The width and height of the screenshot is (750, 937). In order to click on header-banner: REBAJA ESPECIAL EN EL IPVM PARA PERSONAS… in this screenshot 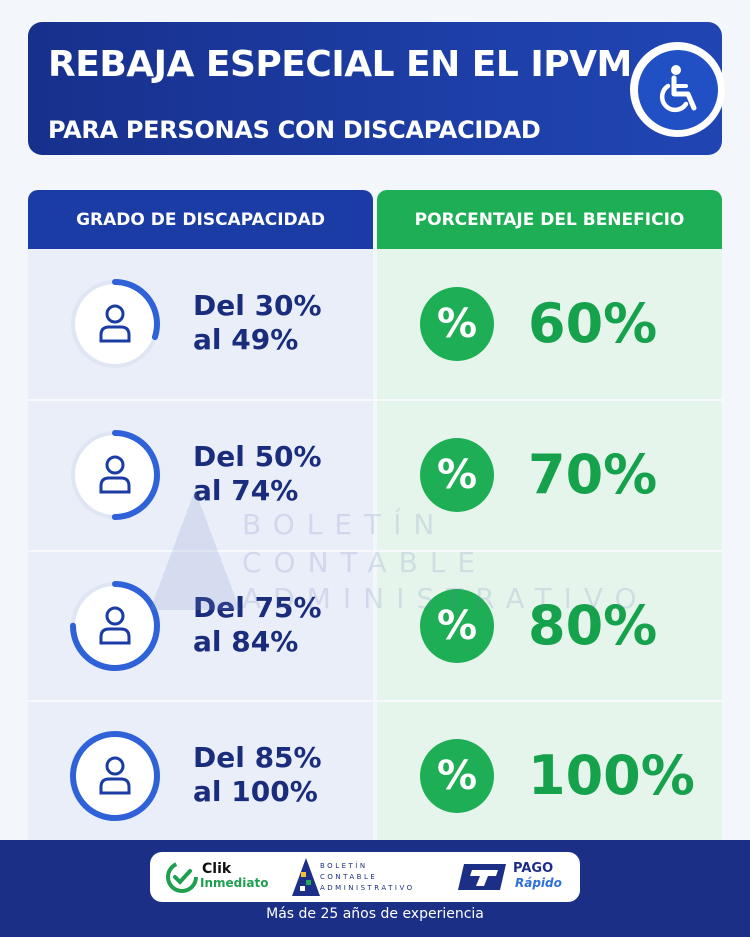, I will do `click(375, 88)`.